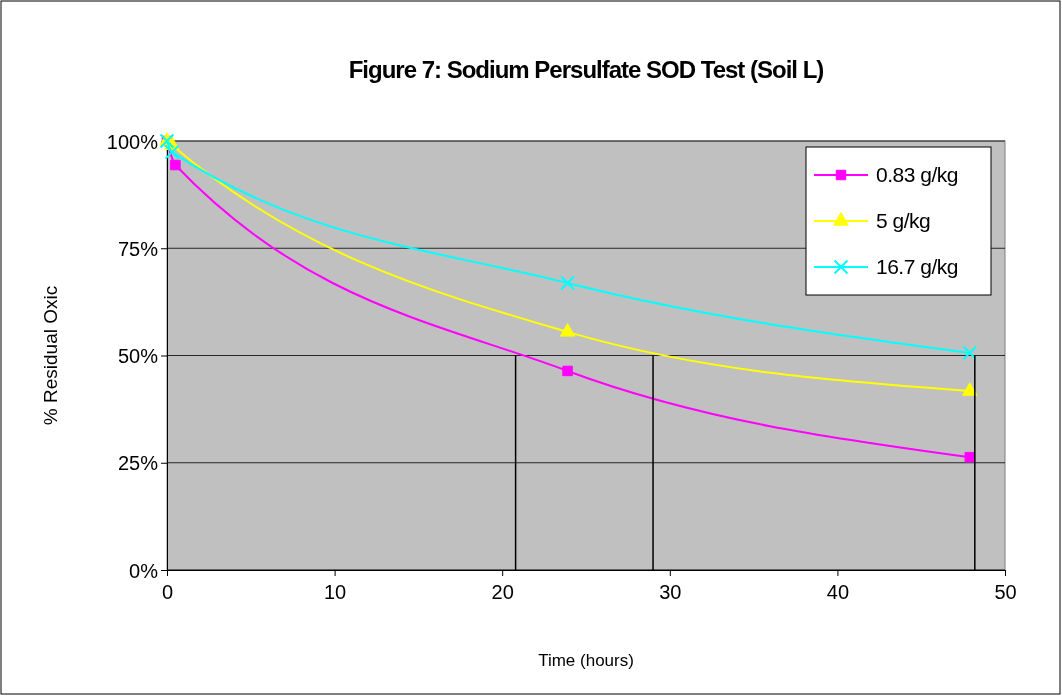 This screenshot has width=1062, height=696. I want to click on x-tick-label: 0, so click(167, 592).